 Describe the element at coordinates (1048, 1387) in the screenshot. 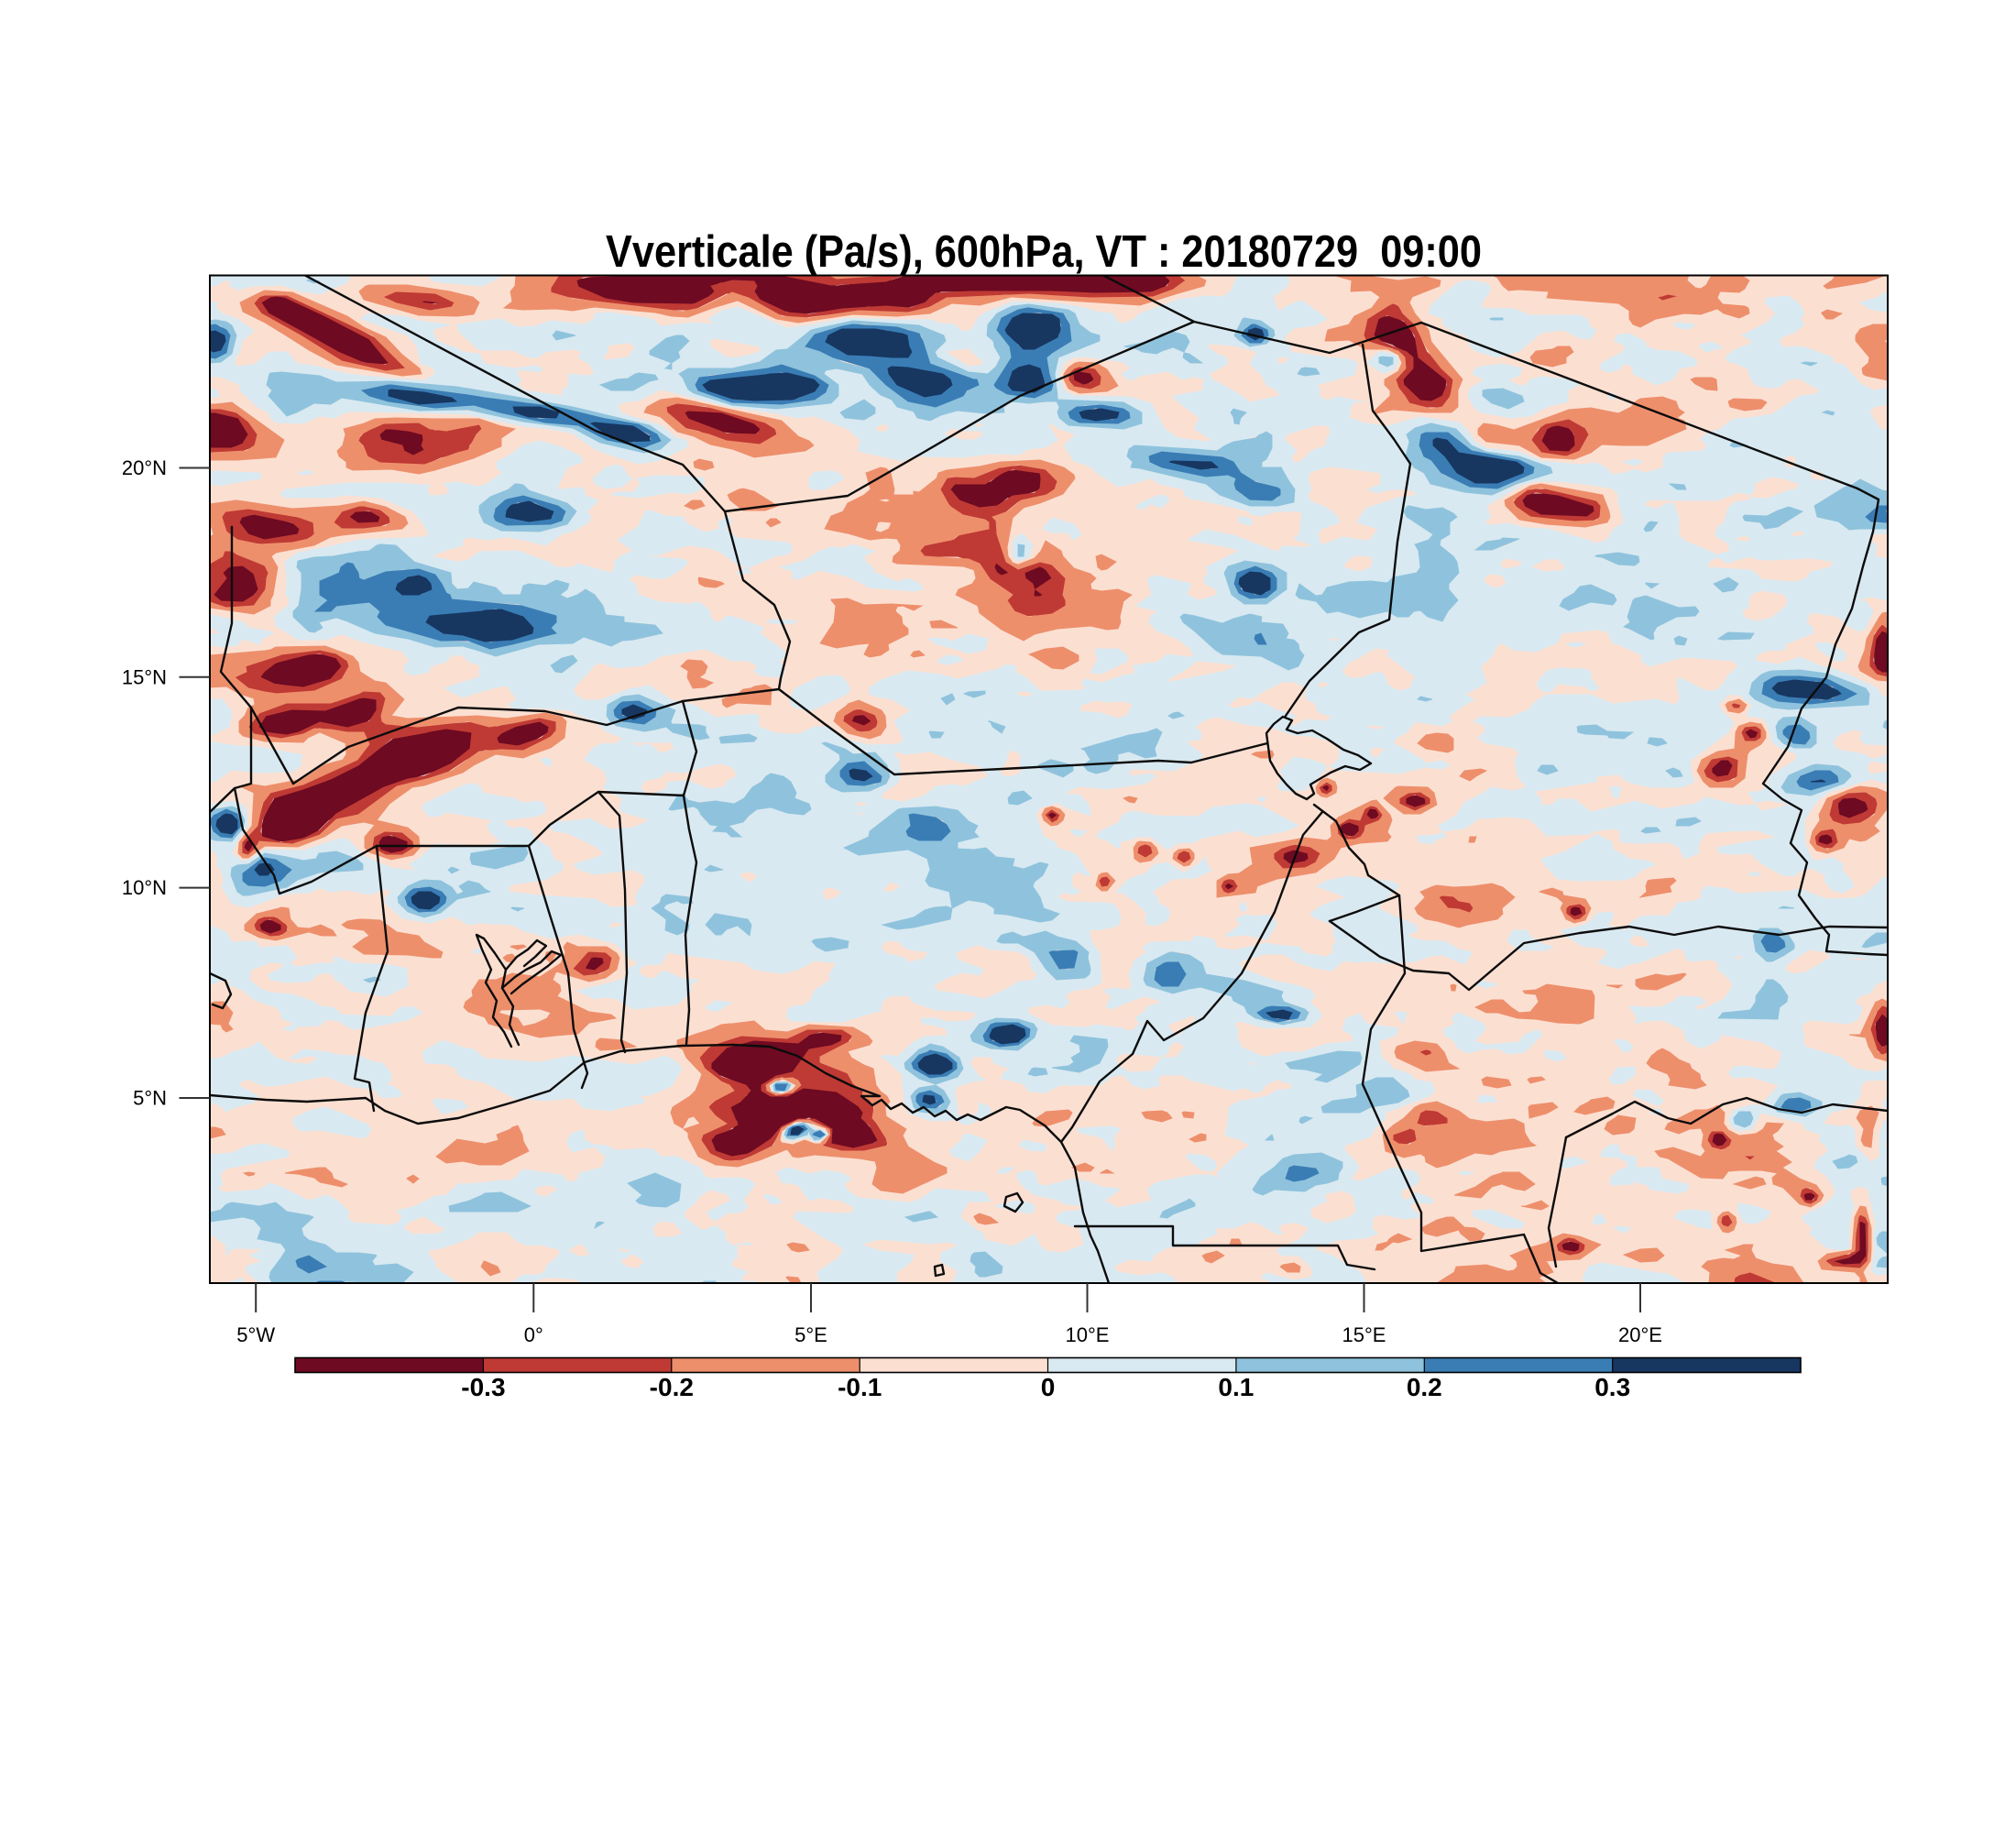

I see `svg-text: 0` at that location.